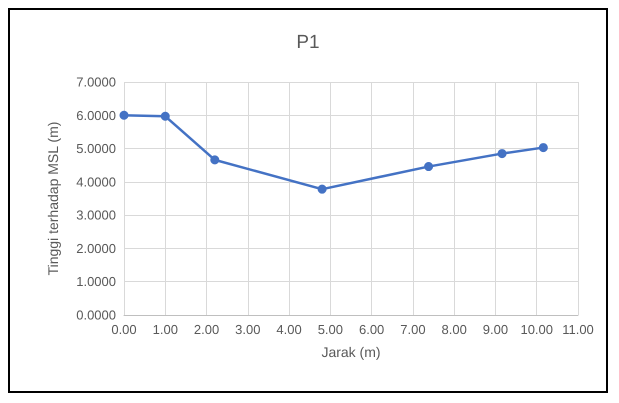  I want to click on x-tick-label: 7.00, so click(413, 329).